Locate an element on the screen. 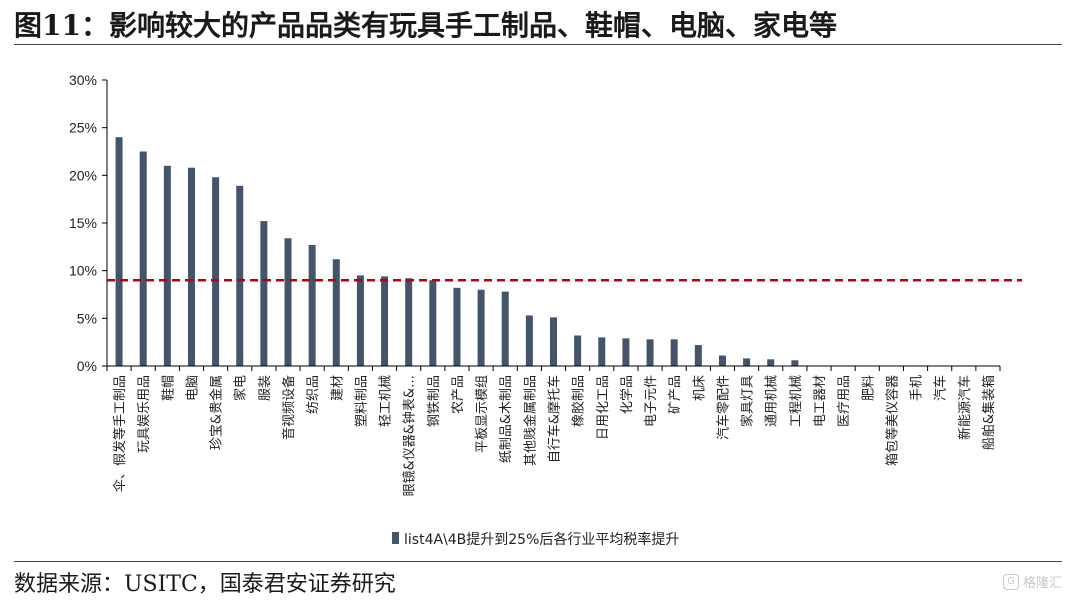 The width and height of the screenshot is (1080, 601). figure-title: 图11：影响较大的产品品类有玩具手工制品、鞋帽、电脑、家电等 is located at coordinates (425, 25).